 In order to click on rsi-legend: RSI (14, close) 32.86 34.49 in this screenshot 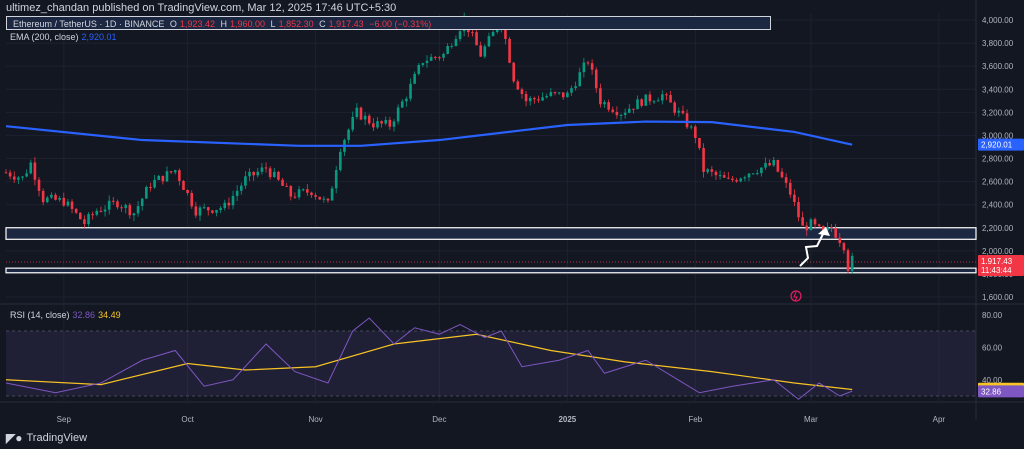, I will do `click(67, 315)`.